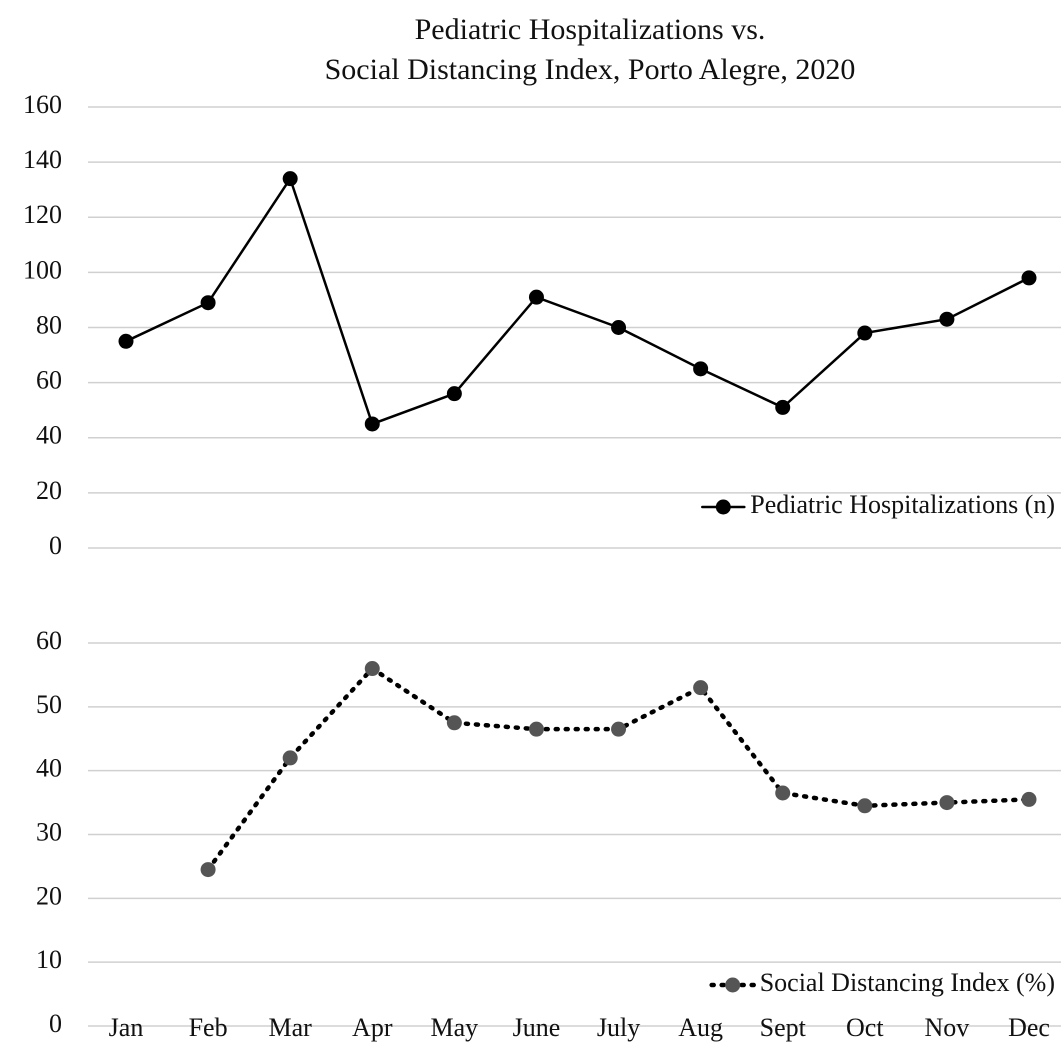  I want to click on y-tick-label: 10, so click(49, 959).